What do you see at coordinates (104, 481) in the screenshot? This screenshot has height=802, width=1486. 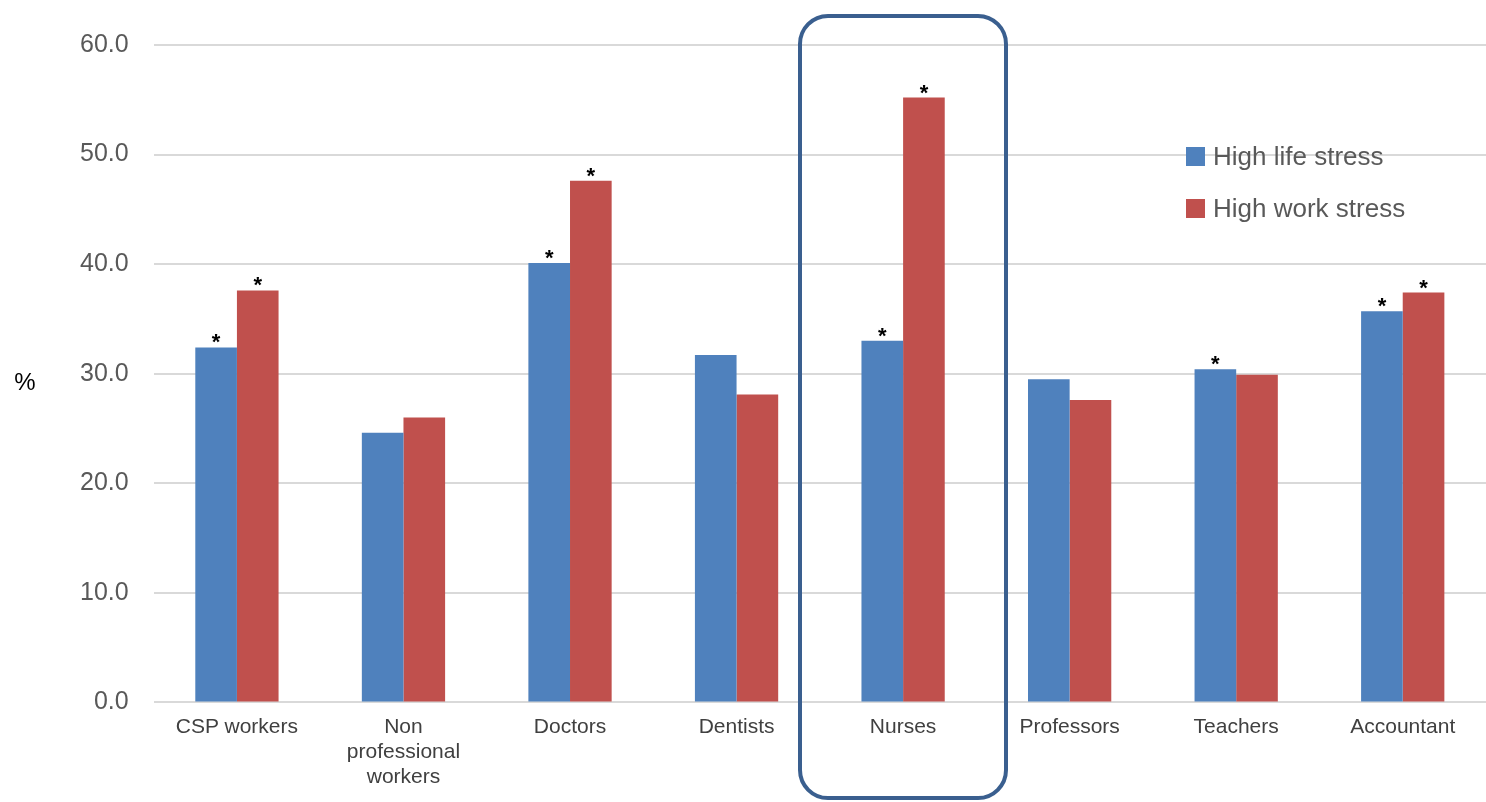 I see `y-tick-label: 20.0` at bounding box center [104, 481].